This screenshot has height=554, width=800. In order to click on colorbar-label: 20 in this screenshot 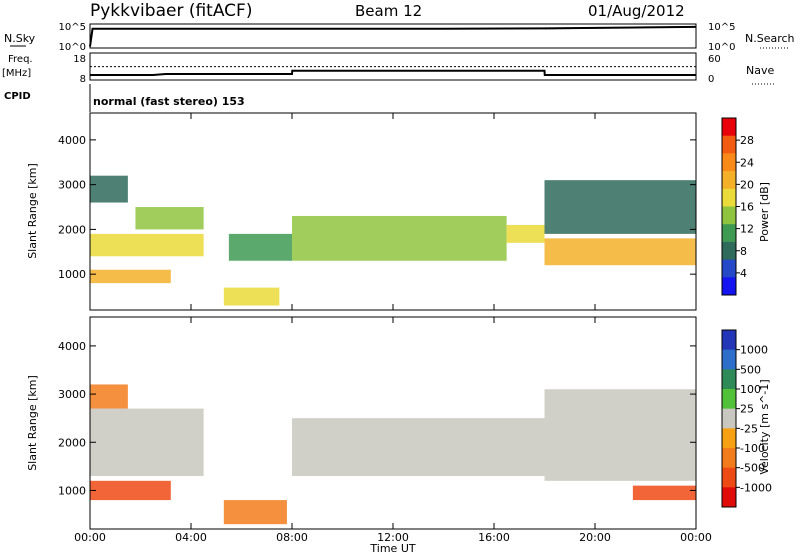, I will do `click(747, 184)`.